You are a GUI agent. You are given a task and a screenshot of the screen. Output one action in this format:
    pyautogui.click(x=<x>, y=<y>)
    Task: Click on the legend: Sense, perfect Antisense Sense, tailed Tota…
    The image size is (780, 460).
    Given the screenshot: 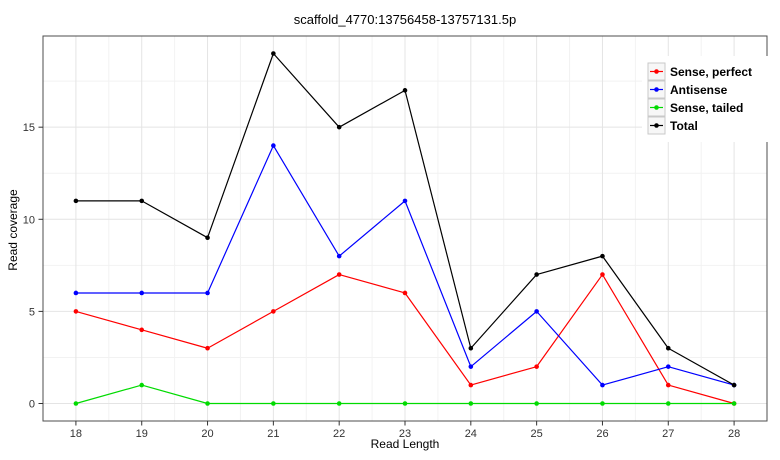 What is the action you would take?
    pyautogui.click(x=707, y=99)
    